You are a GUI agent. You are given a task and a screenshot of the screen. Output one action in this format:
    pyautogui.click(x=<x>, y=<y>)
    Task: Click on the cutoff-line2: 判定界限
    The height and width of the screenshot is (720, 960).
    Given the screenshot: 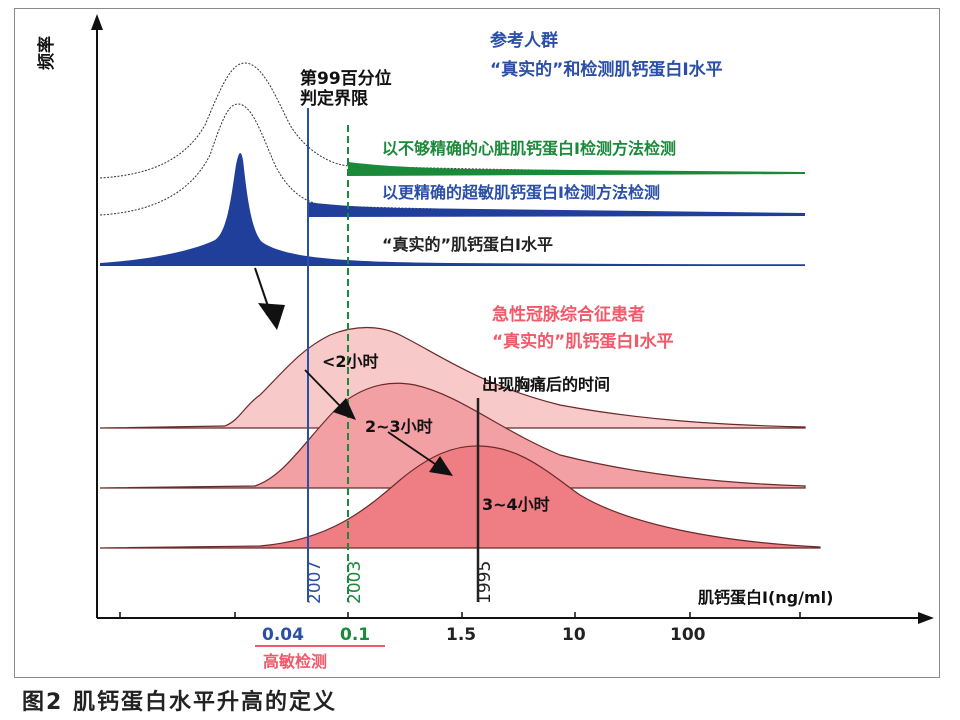 What is the action you would take?
    pyautogui.click(x=334, y=98)
    